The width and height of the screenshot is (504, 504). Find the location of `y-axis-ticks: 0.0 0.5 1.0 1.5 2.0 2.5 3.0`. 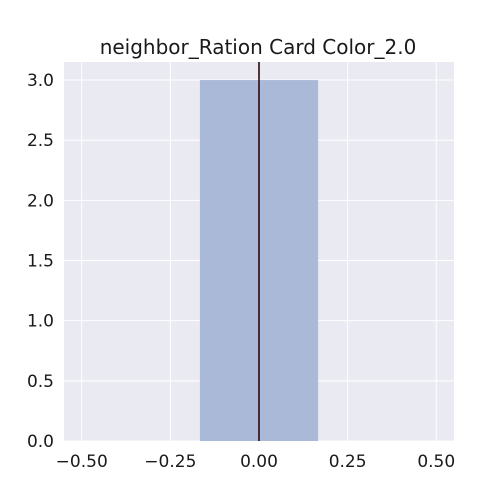

y-axis-ticks: 0.0 0.5 1.0 1.5 2.0 2.5 3.0 is located at coordinates (40, 261).